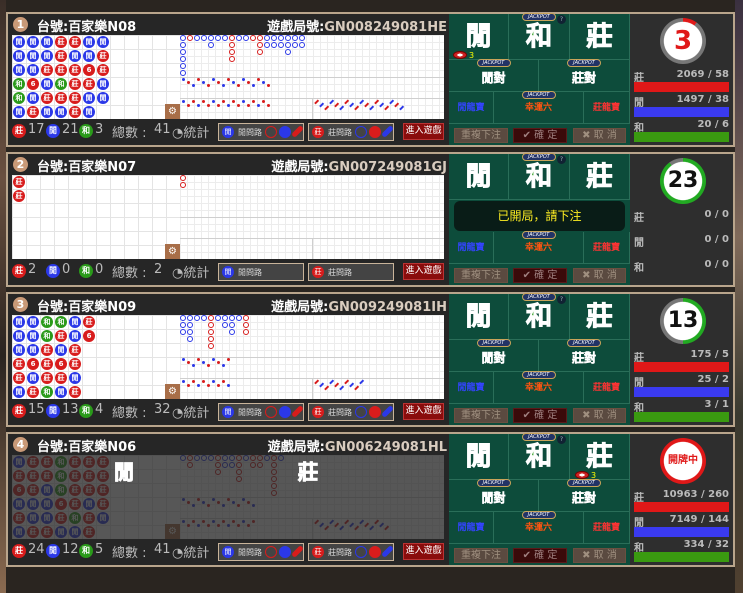 The image size is (743, 593). Describe the element at coordinates (70, 549) in the screenshot. I see `player-count: 12` at that location.